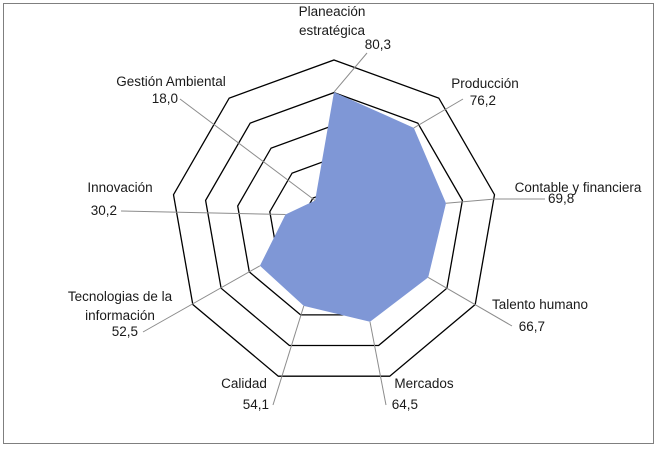 Image resolution: width=660 pixels, height=451 pixels. I want to click on category-label-2-0: Contable y financiera, so click(578, 187).